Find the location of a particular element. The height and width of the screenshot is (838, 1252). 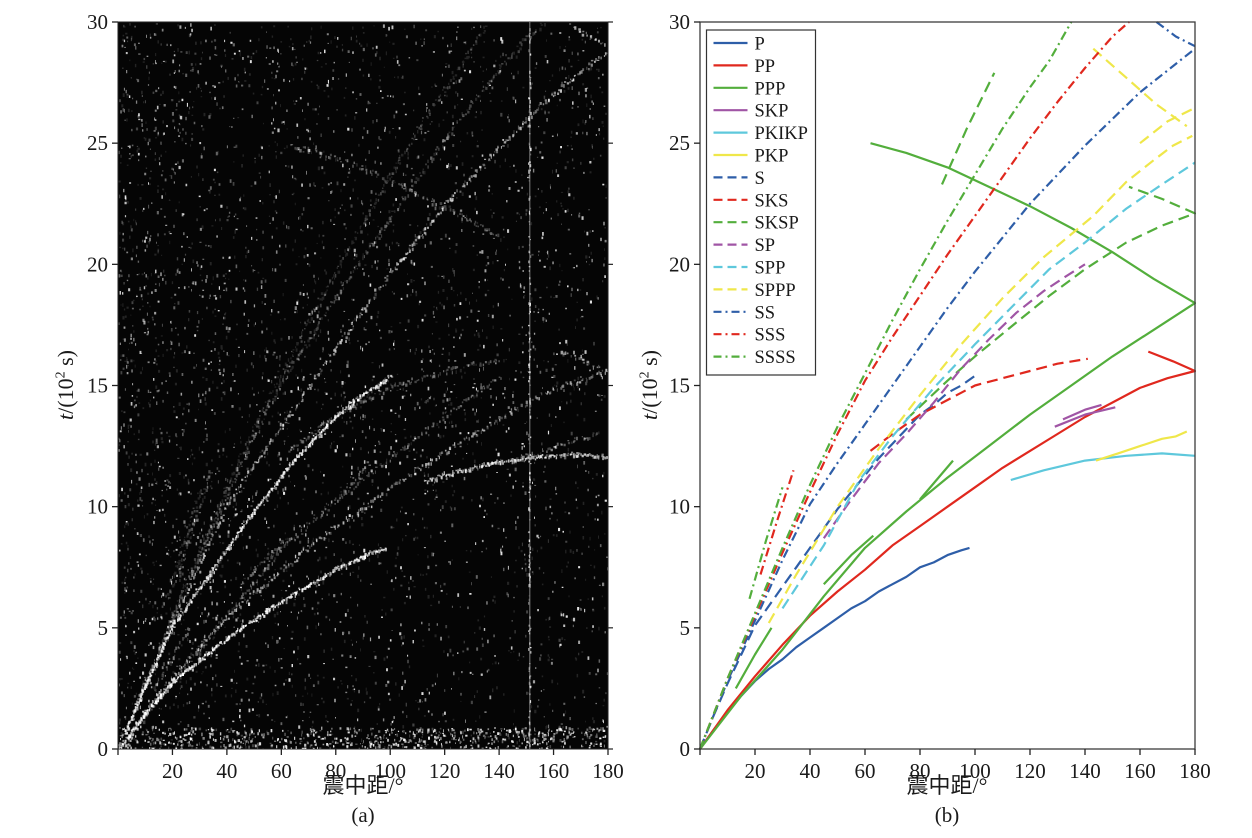

series-SP is located at coordinates (954, 401).